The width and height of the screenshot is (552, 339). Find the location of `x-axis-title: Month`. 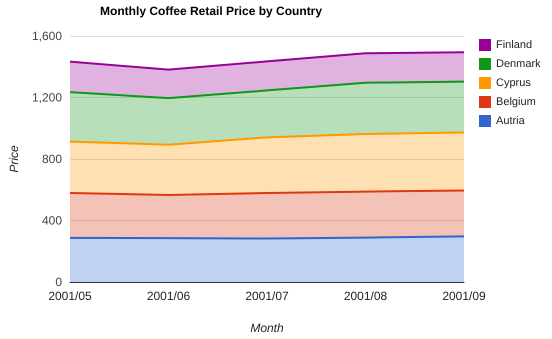

x-axis-title: Month is located at coordinates (267, 328).